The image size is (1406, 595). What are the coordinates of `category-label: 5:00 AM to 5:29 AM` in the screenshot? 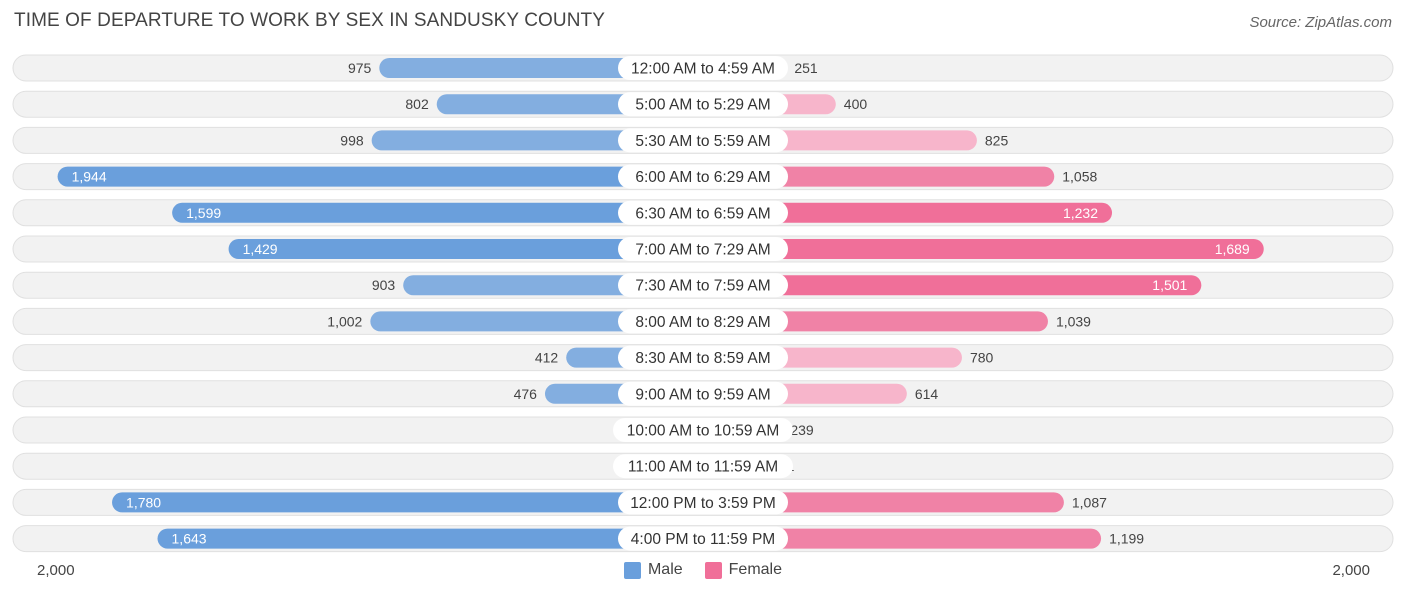 It's located at (702, 105).